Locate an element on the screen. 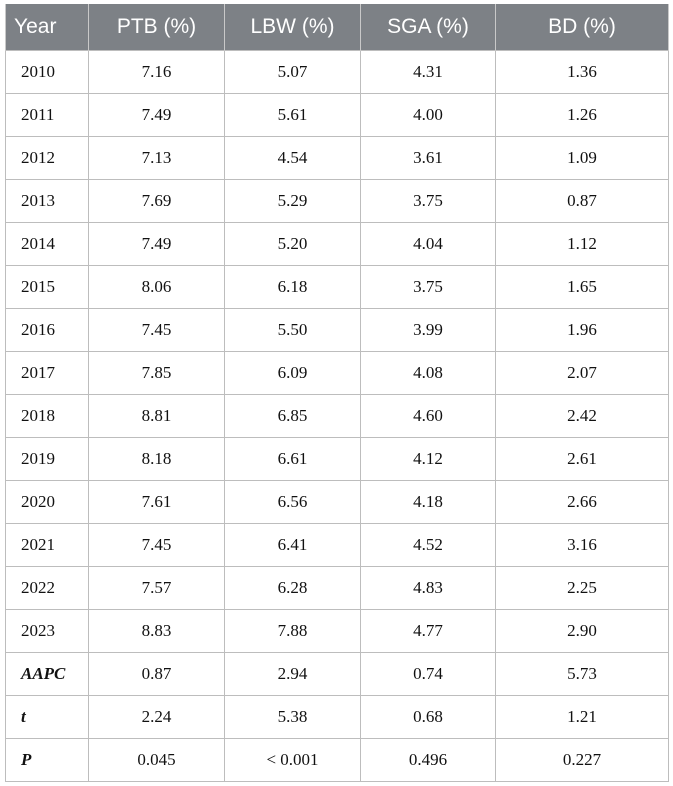  table-cell: 0.68 is located at coordinates (428, 717).